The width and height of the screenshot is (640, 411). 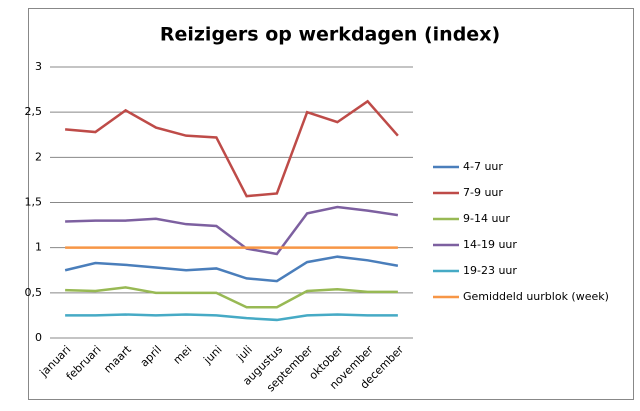 I want to click on y-tick-label: 1, so click(x=38, y=247).